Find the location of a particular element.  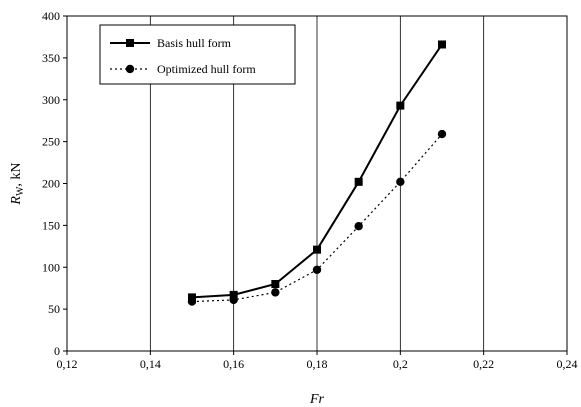

x-tick-label: 0,24 is located at coordinates (567, 364).